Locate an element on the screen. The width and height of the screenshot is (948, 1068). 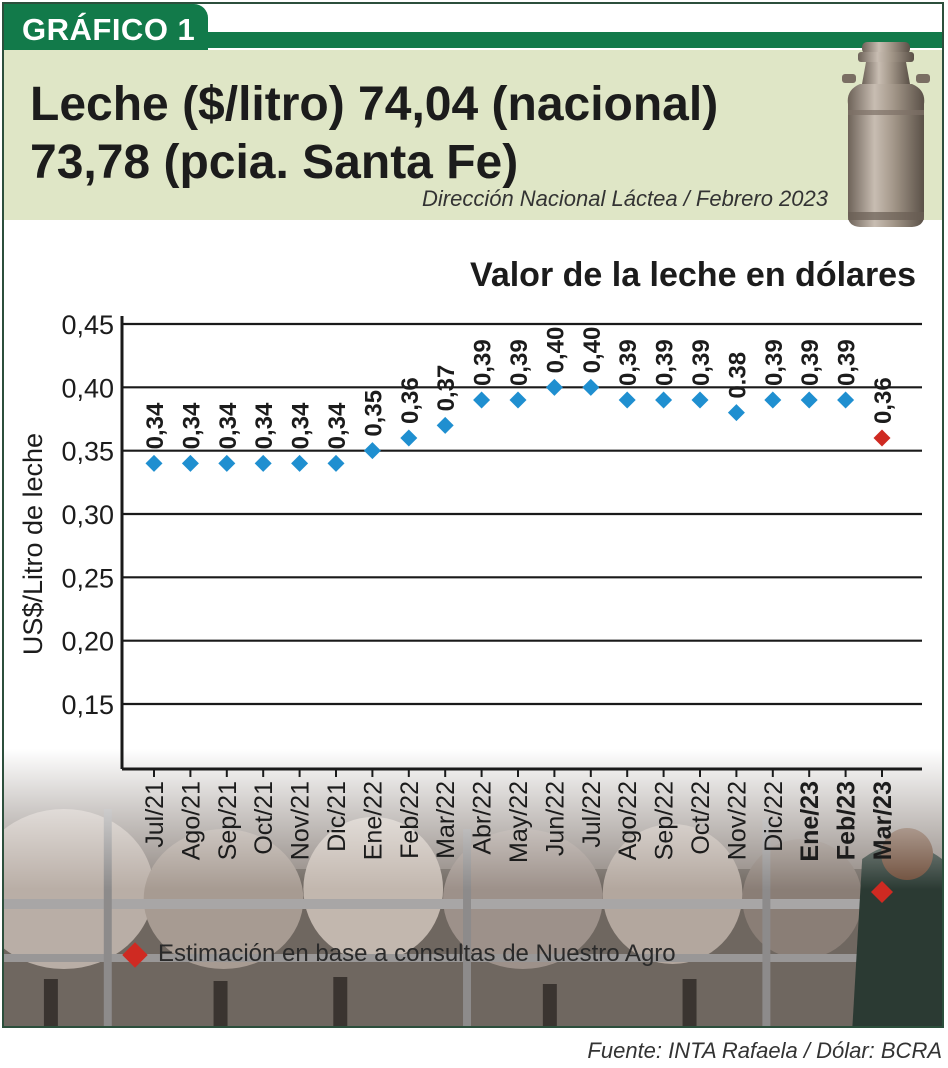
x-tick-label: Dic/22 is located at coordinates (774, 816).